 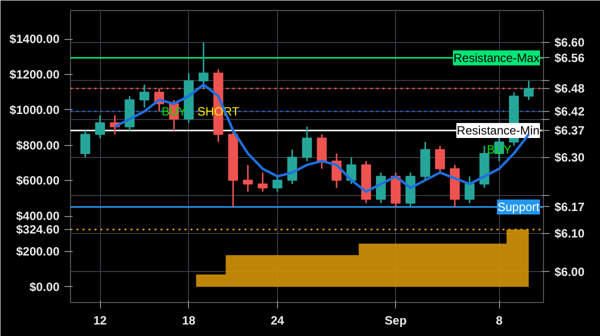 I want to click on y2-tick-label: $0.00, so click(x=44, y=287).